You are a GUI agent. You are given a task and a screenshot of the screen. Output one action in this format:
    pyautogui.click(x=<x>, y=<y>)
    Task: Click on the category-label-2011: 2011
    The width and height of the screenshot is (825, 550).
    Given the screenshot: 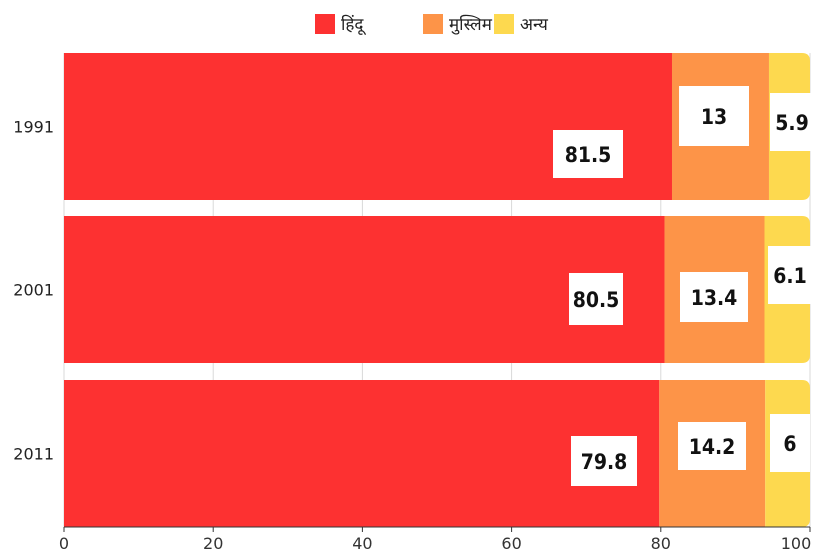 What is the action you would take?
    pyautogui.click(x=33, y=454)
    